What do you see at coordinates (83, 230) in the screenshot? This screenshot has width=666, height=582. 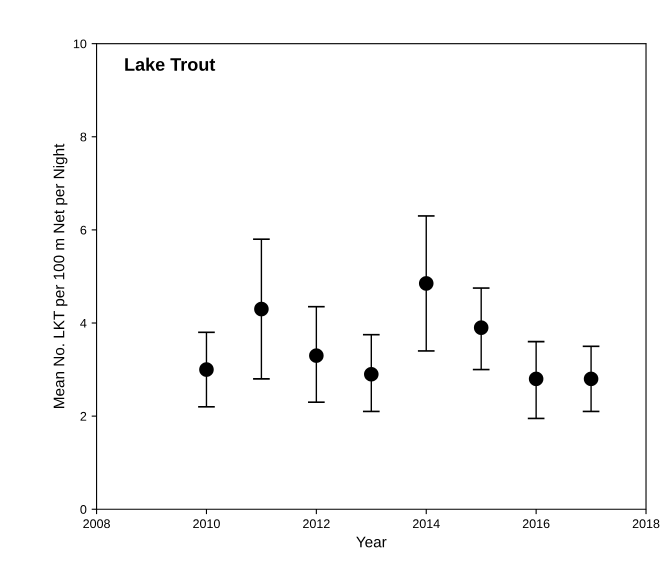 I see `y-tick-label: 6` at bounding box center [83, 230].